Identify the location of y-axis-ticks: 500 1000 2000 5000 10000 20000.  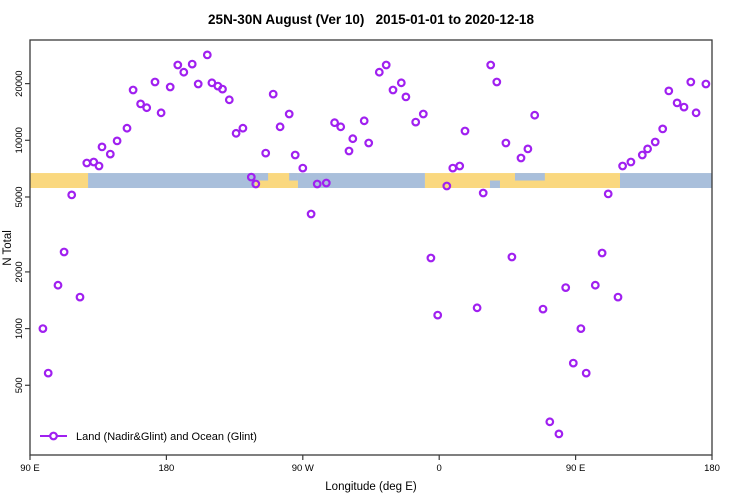
(22, 231).